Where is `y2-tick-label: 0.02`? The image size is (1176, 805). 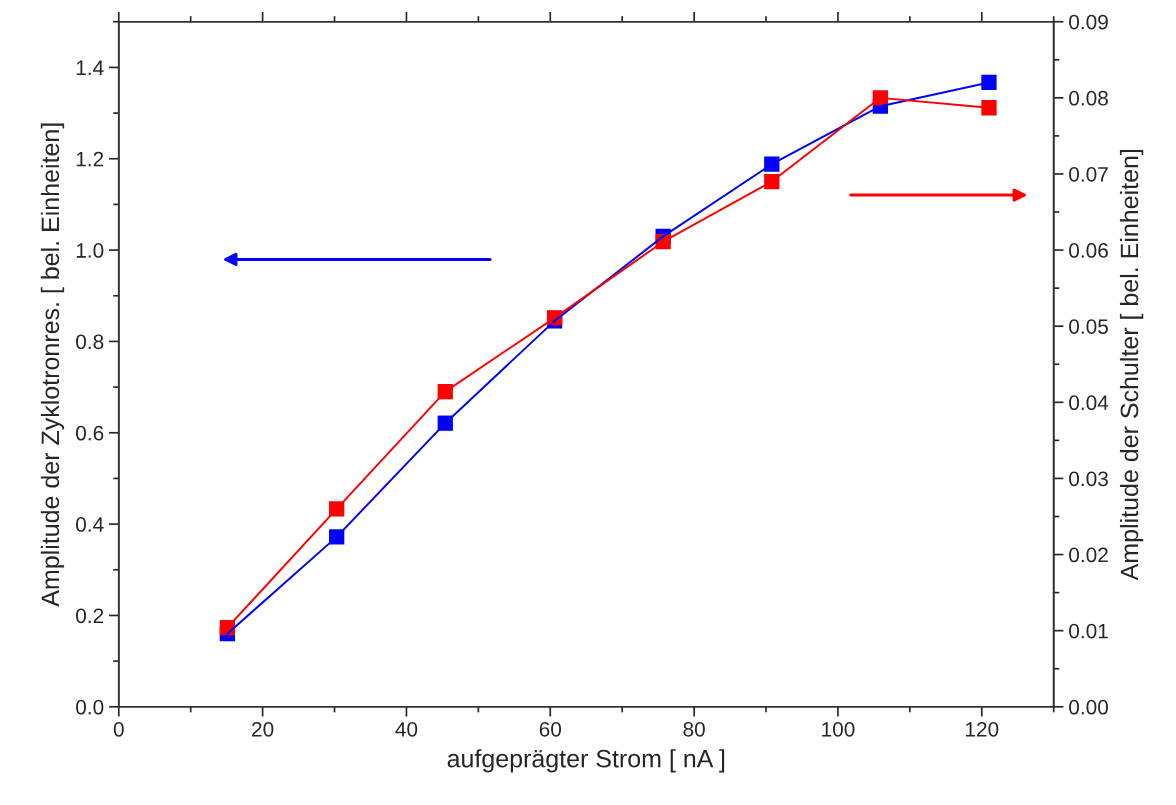 y2-tick-label: 0.02 is located at coordinates (1088, 555).